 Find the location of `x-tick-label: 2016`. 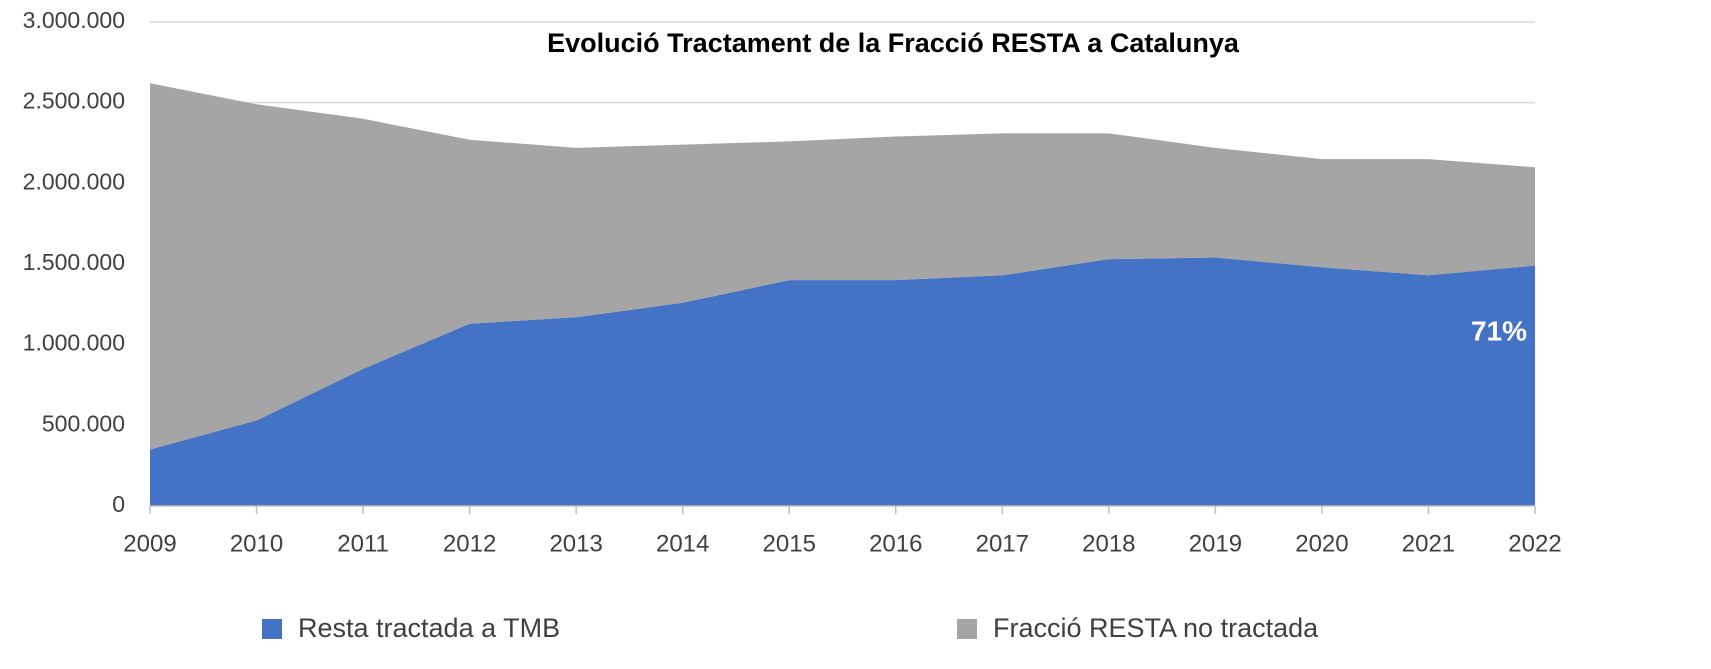

x-tick-label: 2016 is located at coordinates (895, 543).